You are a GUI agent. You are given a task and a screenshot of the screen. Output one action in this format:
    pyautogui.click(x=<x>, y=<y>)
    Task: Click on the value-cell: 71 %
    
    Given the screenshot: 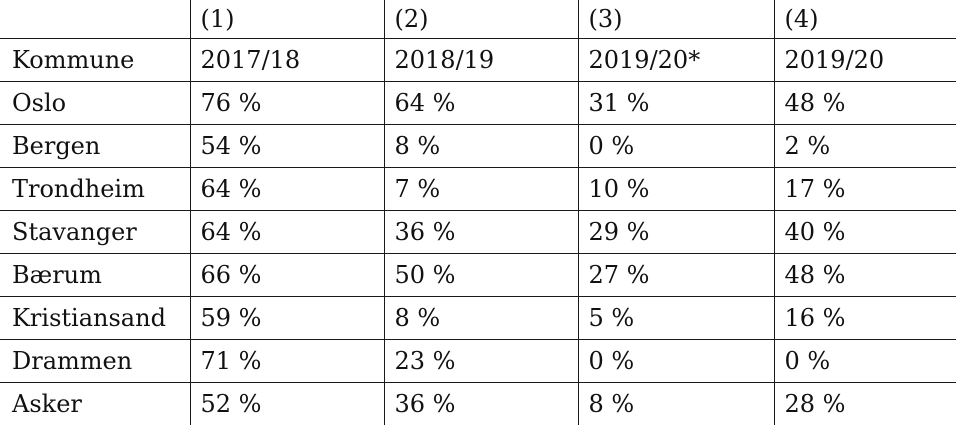 What is the action you would take?
    pyautogui.click(x=287, y=361)
    